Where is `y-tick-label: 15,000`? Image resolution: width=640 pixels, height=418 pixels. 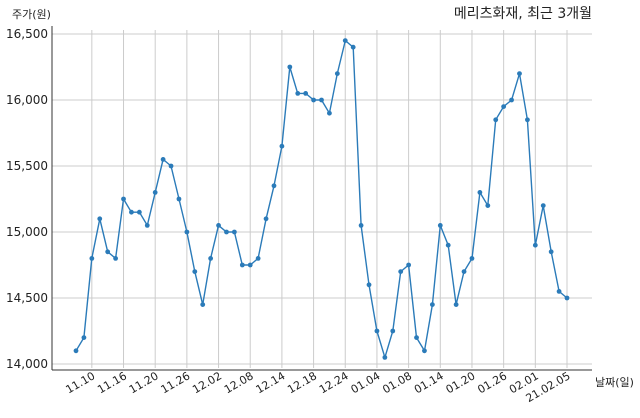 y-tick-label: 15,000 is located at coordinates (27, 232).